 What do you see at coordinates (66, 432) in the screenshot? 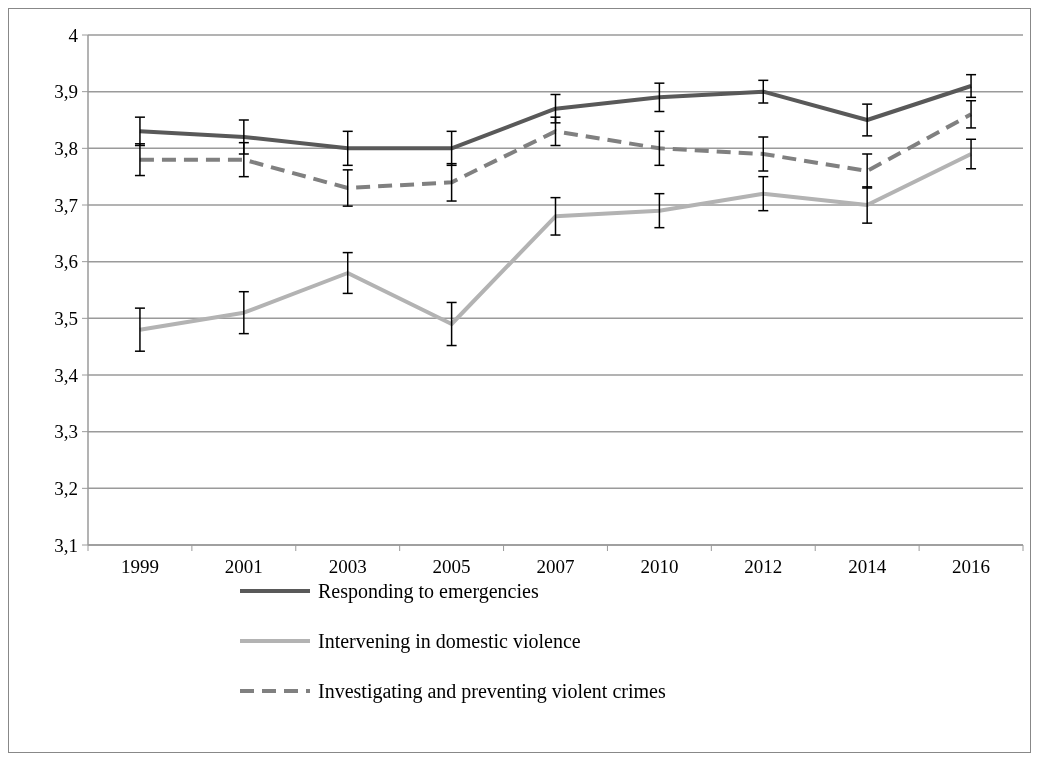
I see `y-tick-label: 3,3` at bounding box center [66, 432].